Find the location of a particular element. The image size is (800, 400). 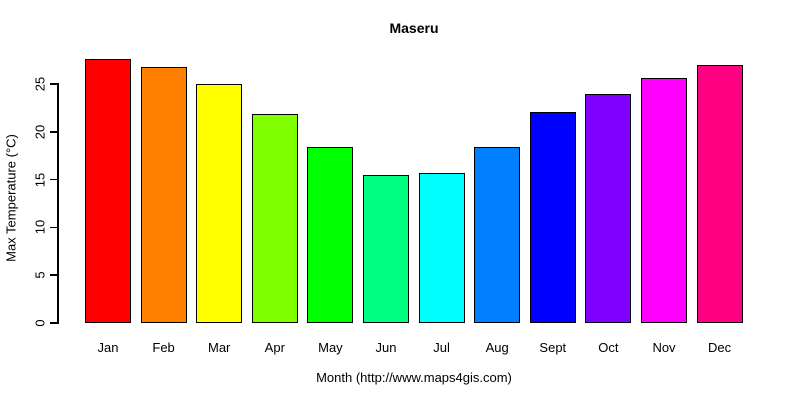

bar-jan is located at coordinates (108, 191).